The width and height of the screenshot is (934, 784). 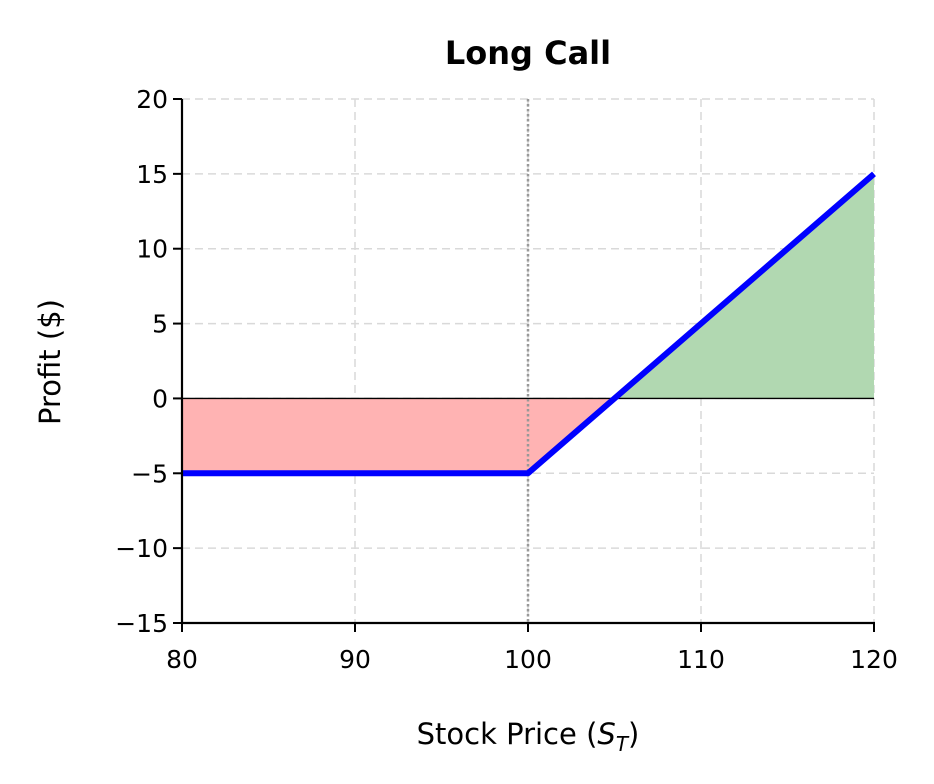 What do you see at coordinates (160, 398) in the screenshot?
I see `y-tick-label-3: 0` at bounding box center [160, 398].